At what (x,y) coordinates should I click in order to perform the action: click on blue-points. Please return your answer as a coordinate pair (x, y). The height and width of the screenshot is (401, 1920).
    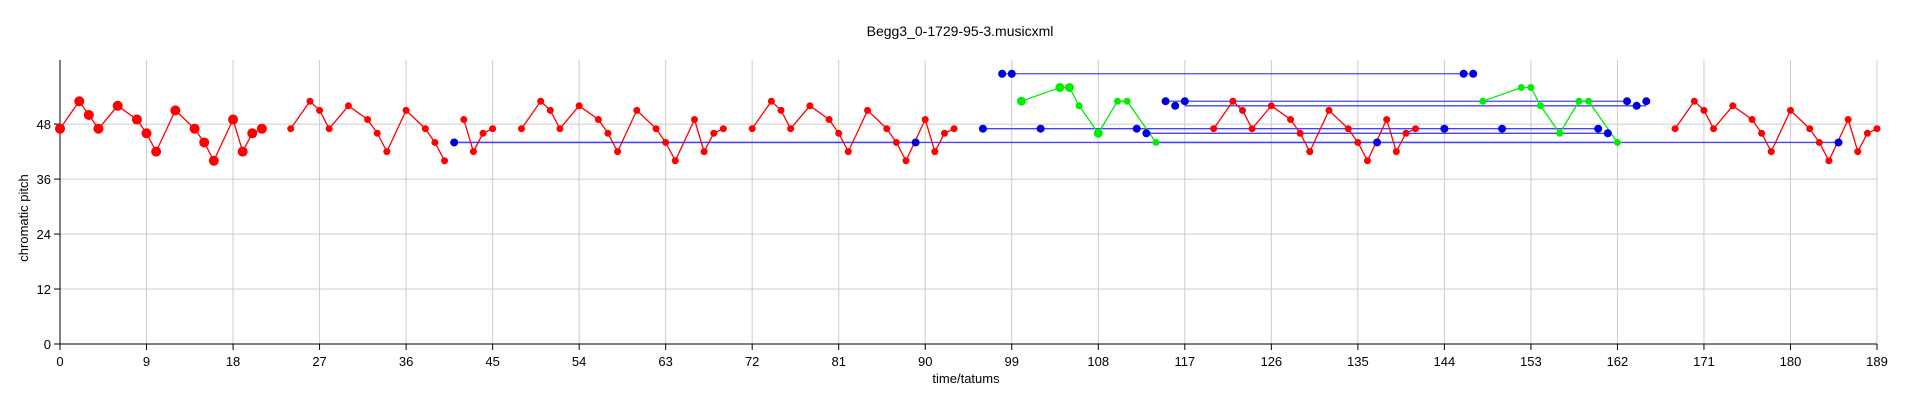
    Looking at the image, I should click on (1146, 108).